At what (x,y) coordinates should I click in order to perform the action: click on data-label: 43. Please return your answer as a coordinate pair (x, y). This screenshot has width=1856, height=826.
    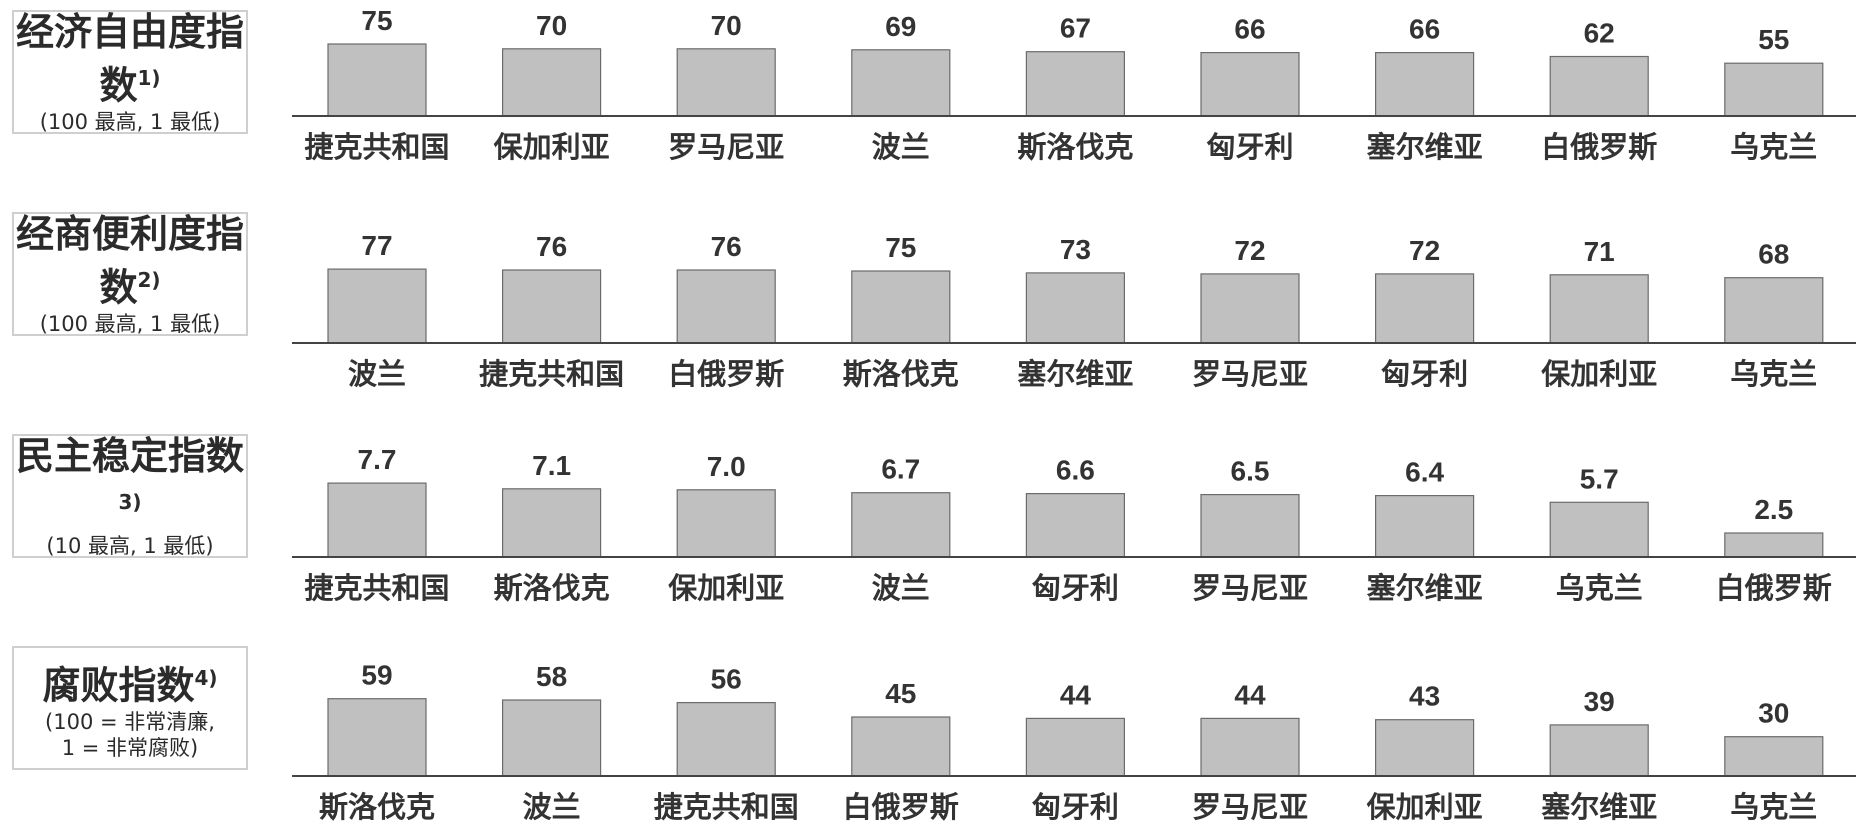
    Looking at the image, I should click on (1424, 696).